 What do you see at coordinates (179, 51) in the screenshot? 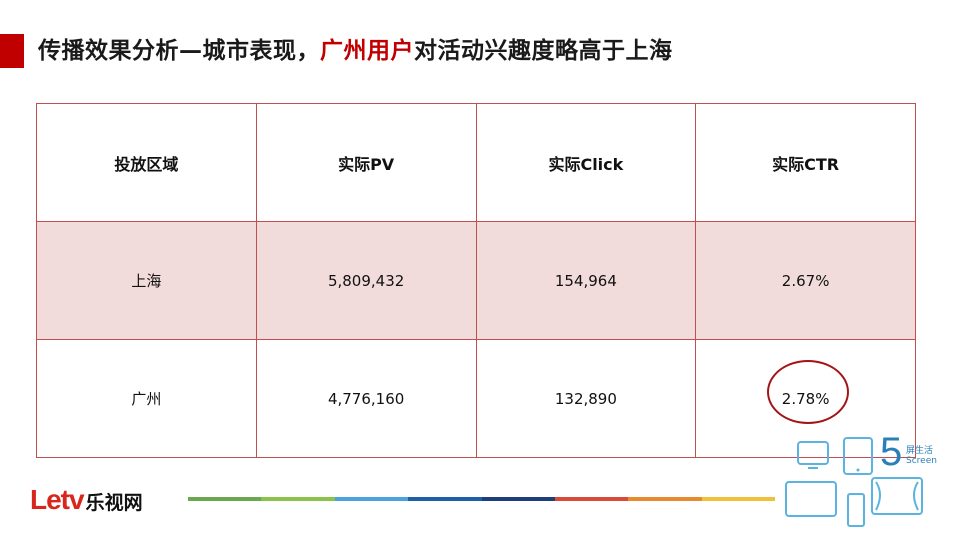
I see `title-prefix: 传播效果分析—城市表现，` at bounding box center [179, 51].